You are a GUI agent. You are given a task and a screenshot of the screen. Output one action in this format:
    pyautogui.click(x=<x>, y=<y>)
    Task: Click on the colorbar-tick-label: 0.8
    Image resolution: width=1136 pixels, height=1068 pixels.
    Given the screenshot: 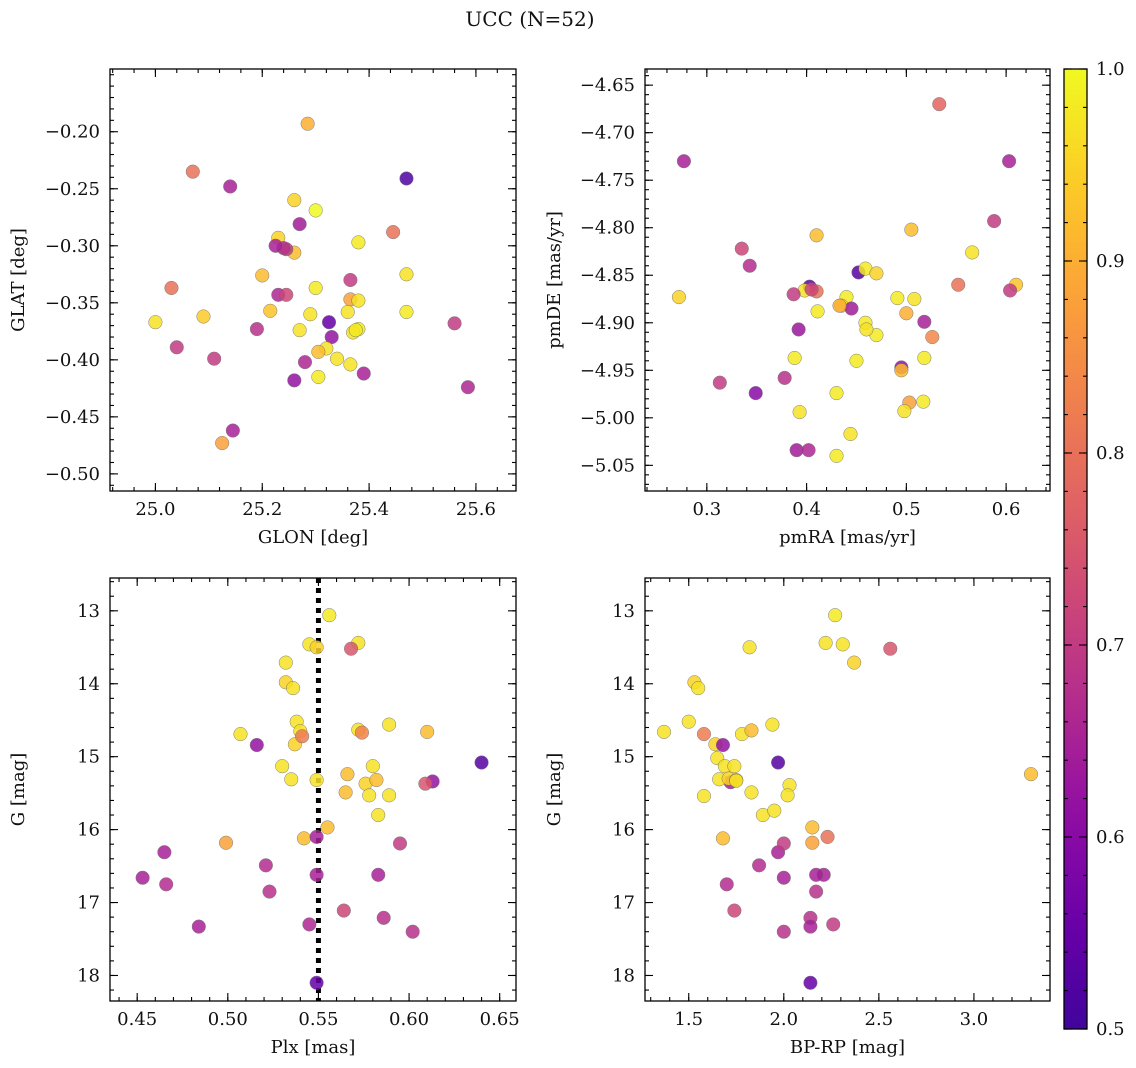 What is the action you would take?
    pyautogui.click(x=1110, y=453)
    